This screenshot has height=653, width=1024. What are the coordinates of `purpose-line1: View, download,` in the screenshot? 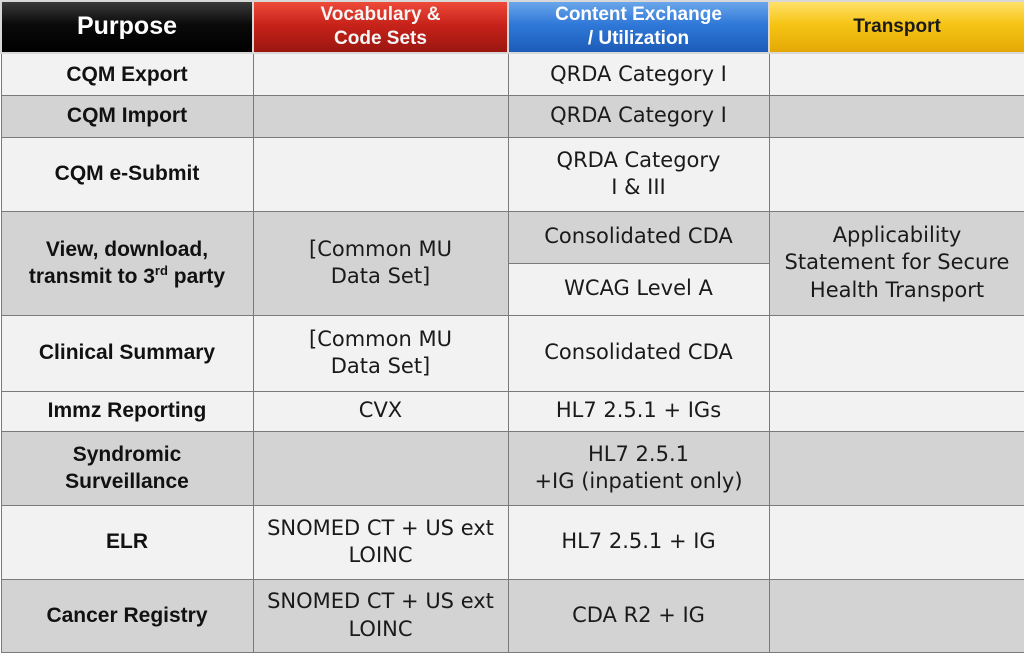 It's located at (127, 249).